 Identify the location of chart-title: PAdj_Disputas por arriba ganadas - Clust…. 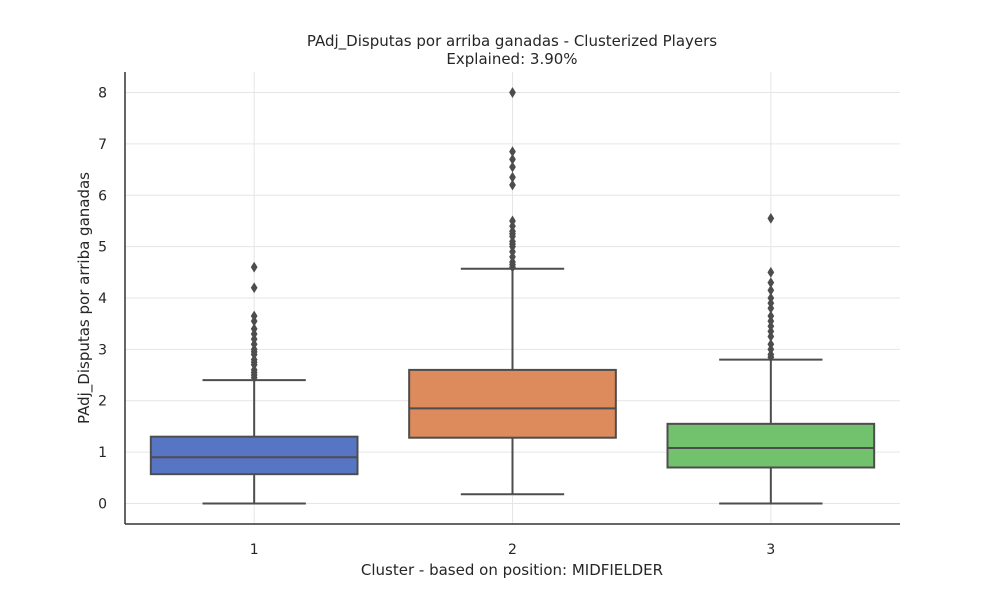
(512, 41).